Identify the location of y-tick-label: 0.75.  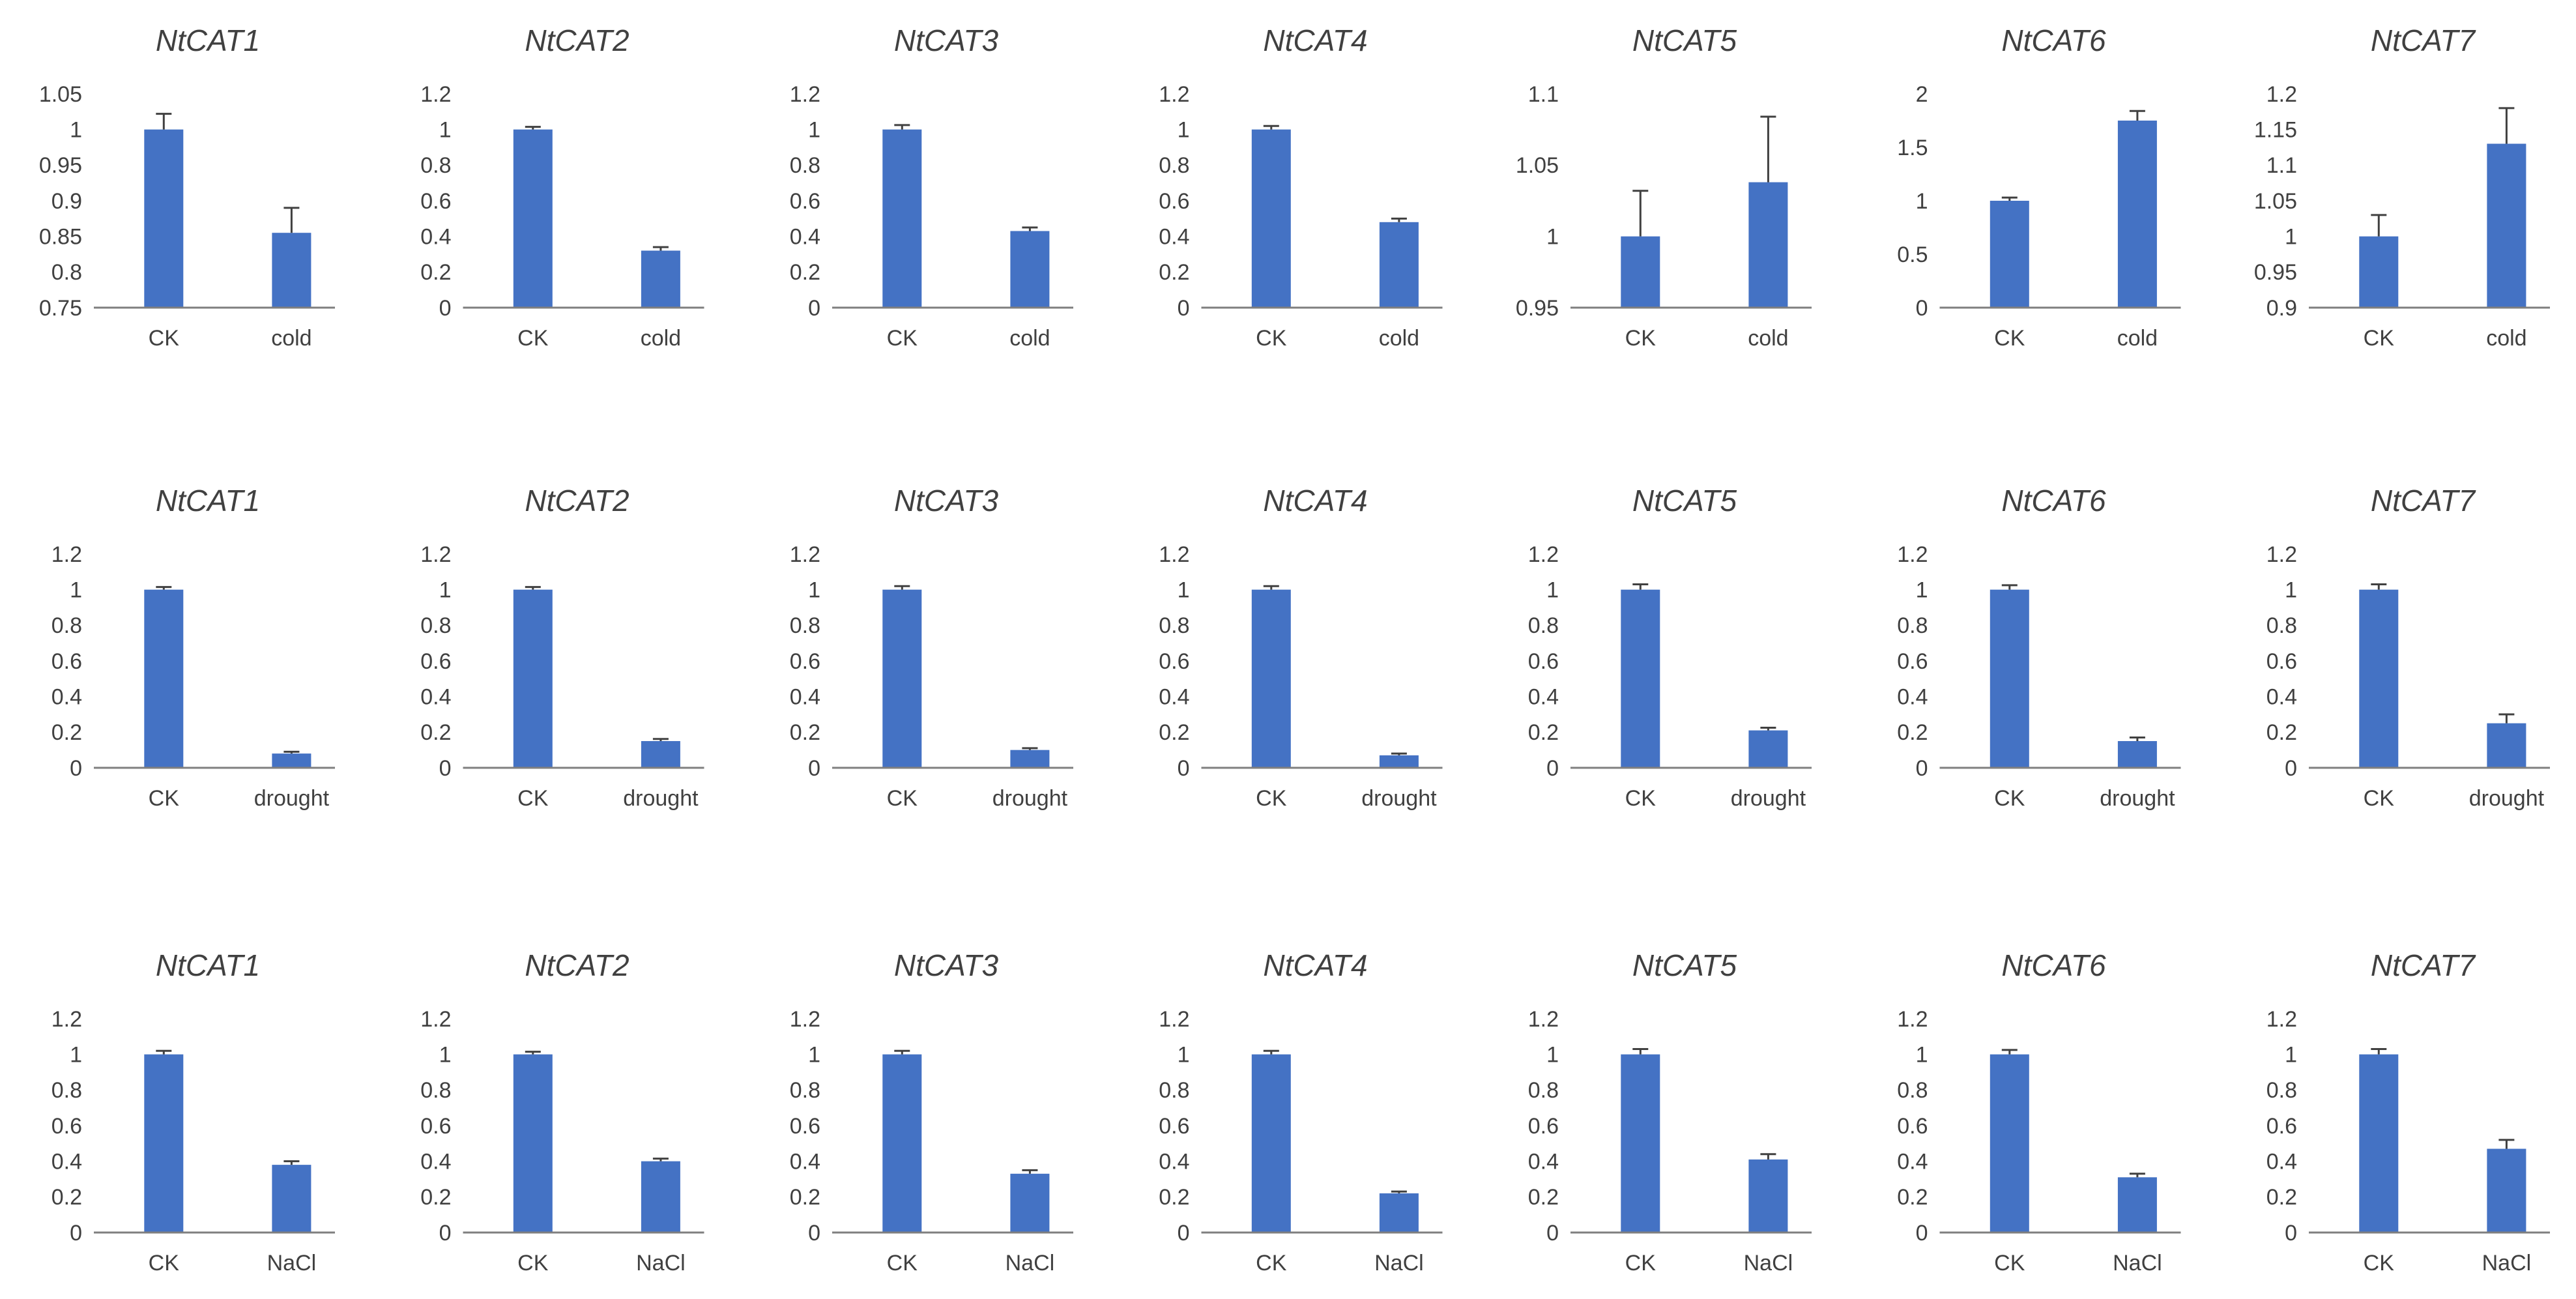
(60, 309).